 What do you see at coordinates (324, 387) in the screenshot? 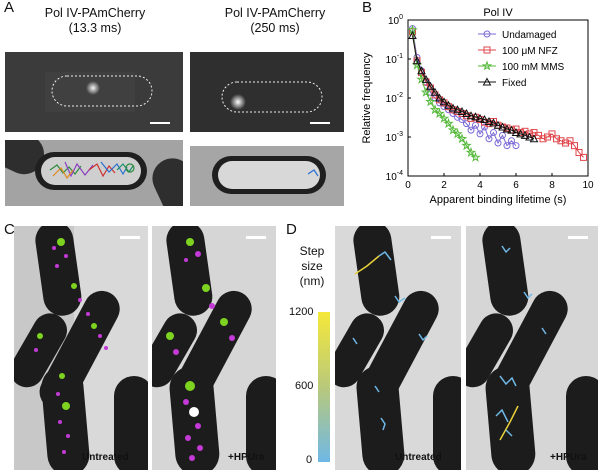
I see `colorbar` at bounding box center [324, 387].